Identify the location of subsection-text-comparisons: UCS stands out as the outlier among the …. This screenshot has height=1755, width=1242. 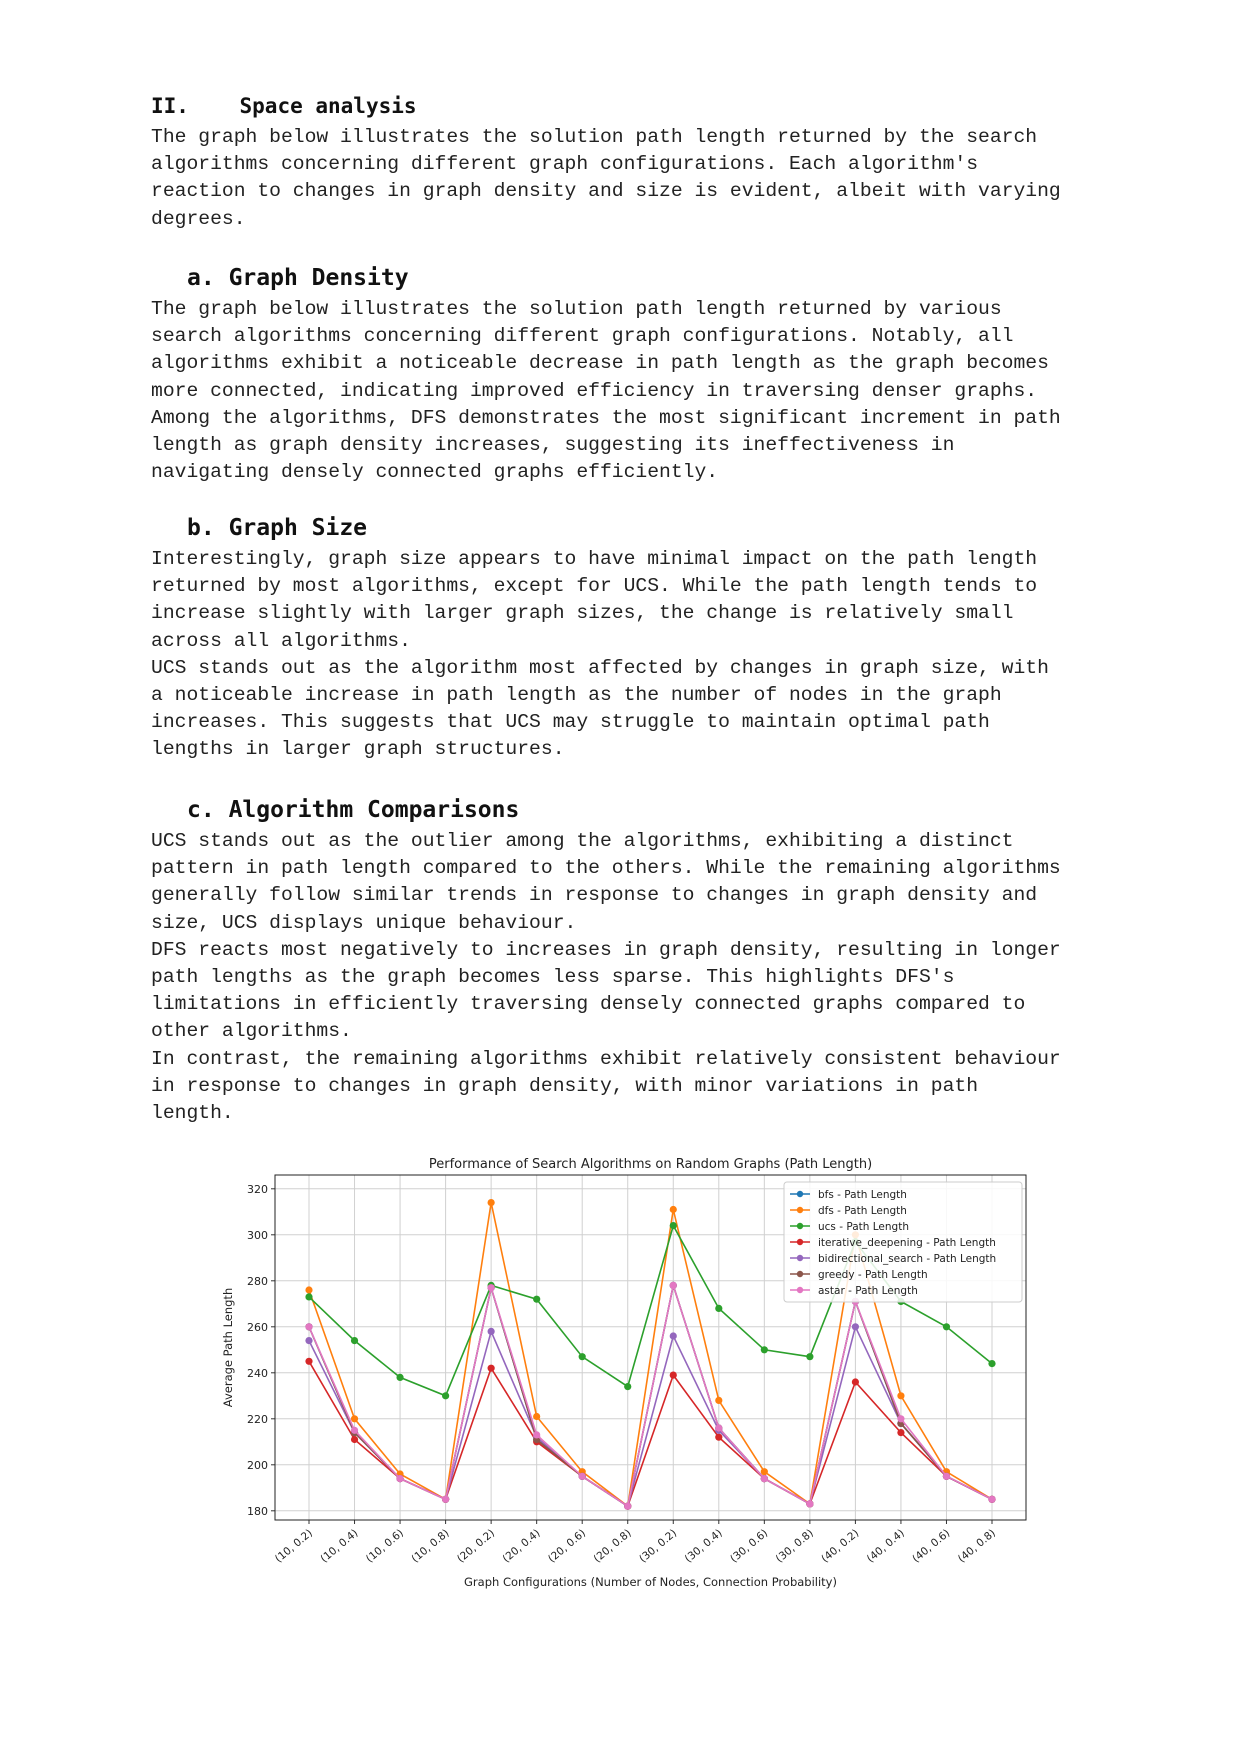
(606, 977).